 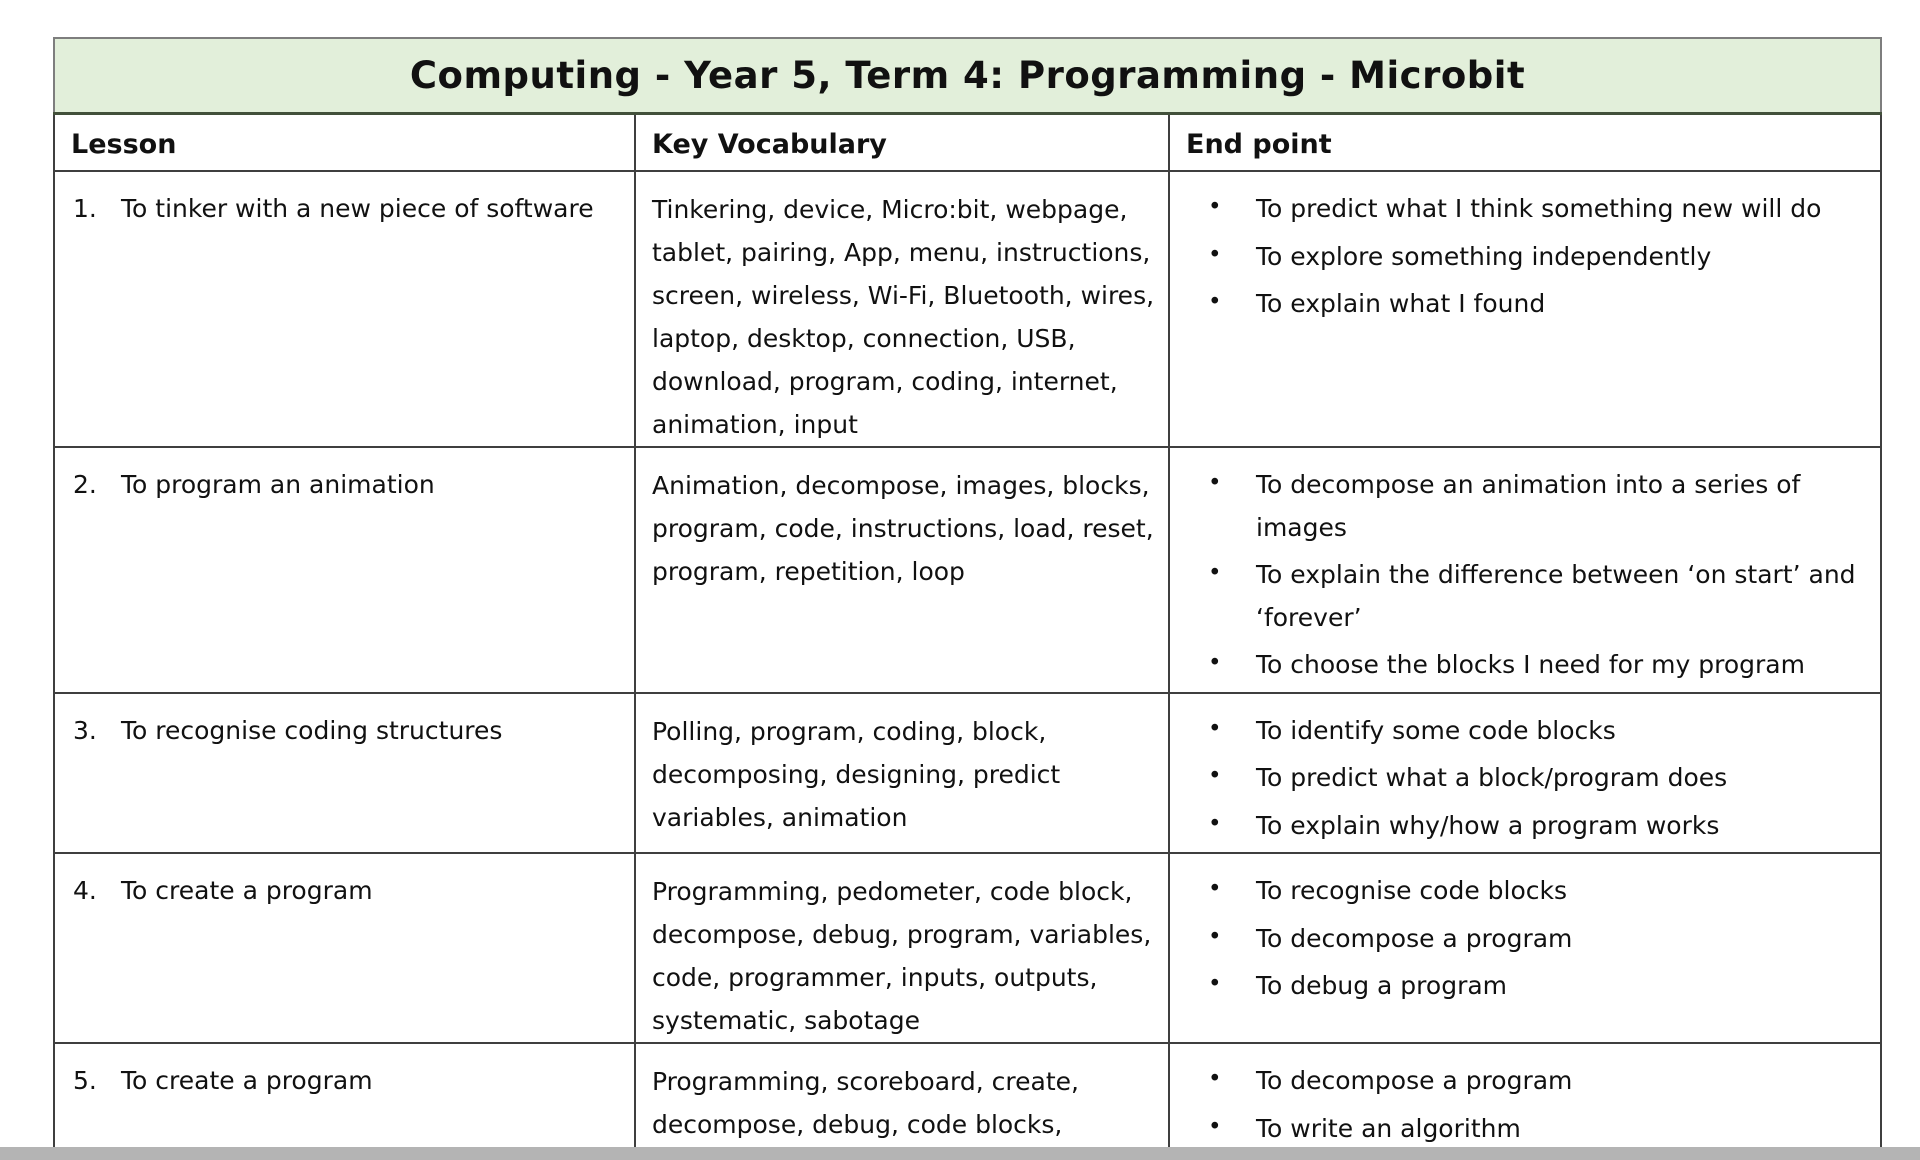 I want to click on endpoint-item: • To predict what a block/program does, so click(x=1525, y=778).